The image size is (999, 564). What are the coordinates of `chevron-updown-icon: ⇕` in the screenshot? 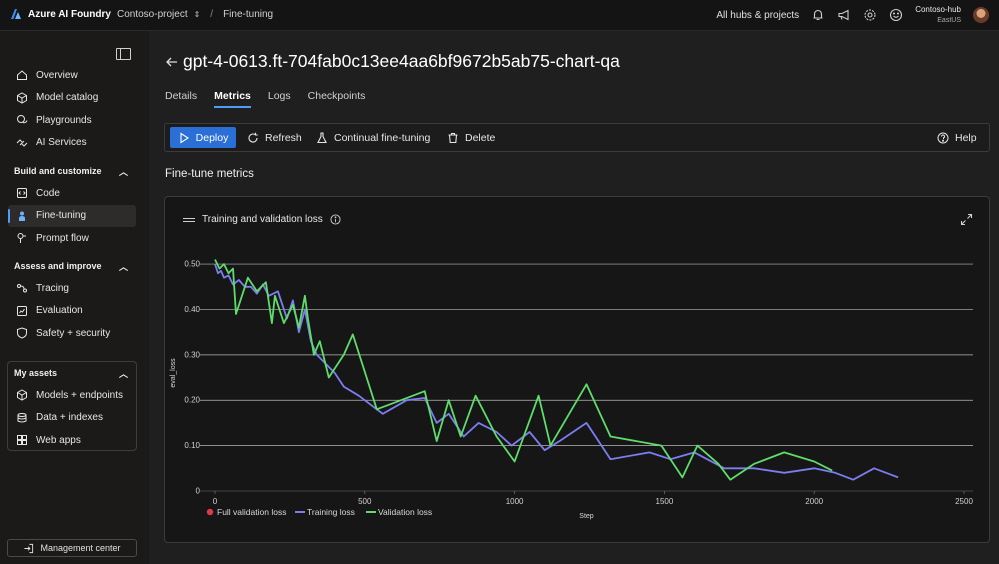 It's located at (197, 14).